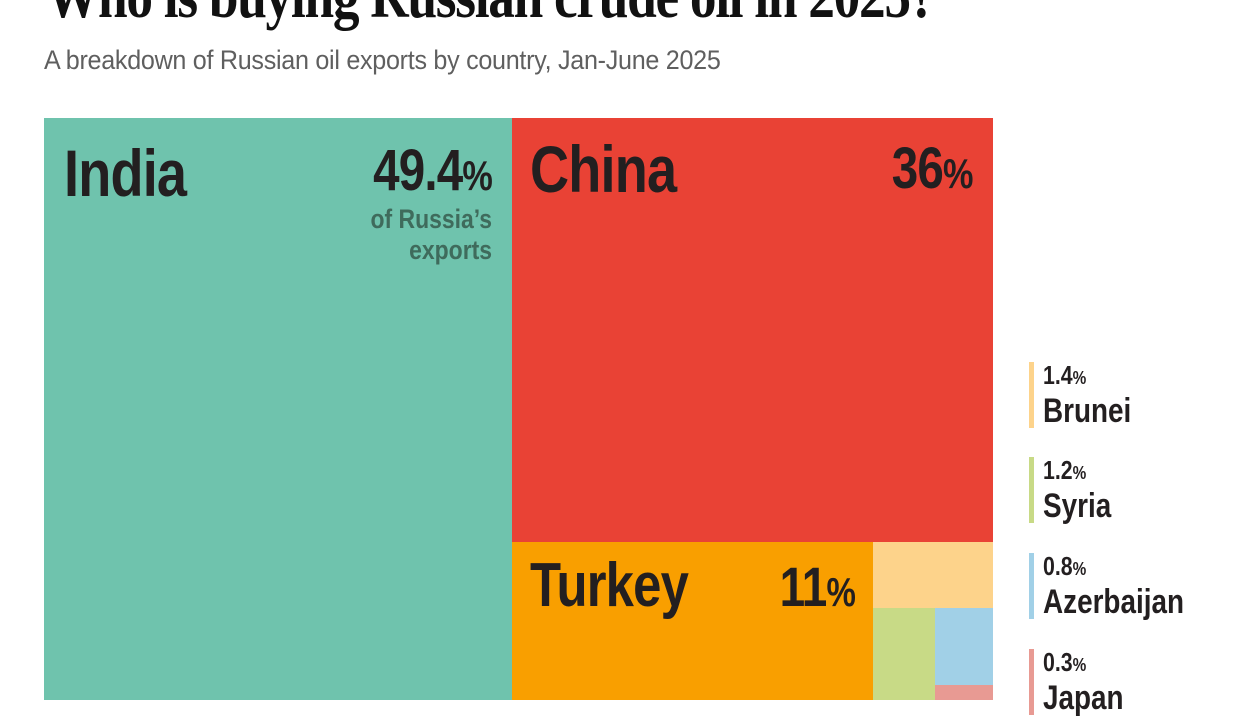 The height and width of the screenshot is (717, 1245). I want to click on note-line-1: of Russia’s, so click(431, 219).